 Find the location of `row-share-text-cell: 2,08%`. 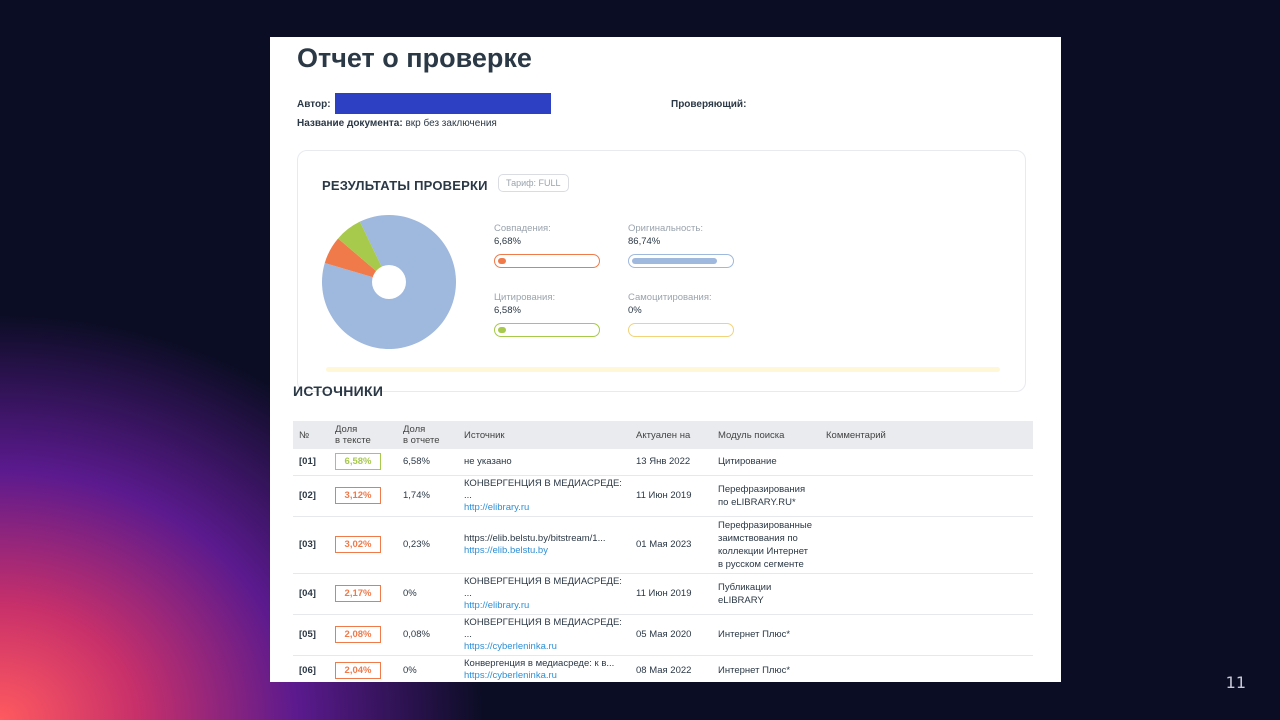

row-share-text-cell: 2,08% is located at coordinates (363, 635).